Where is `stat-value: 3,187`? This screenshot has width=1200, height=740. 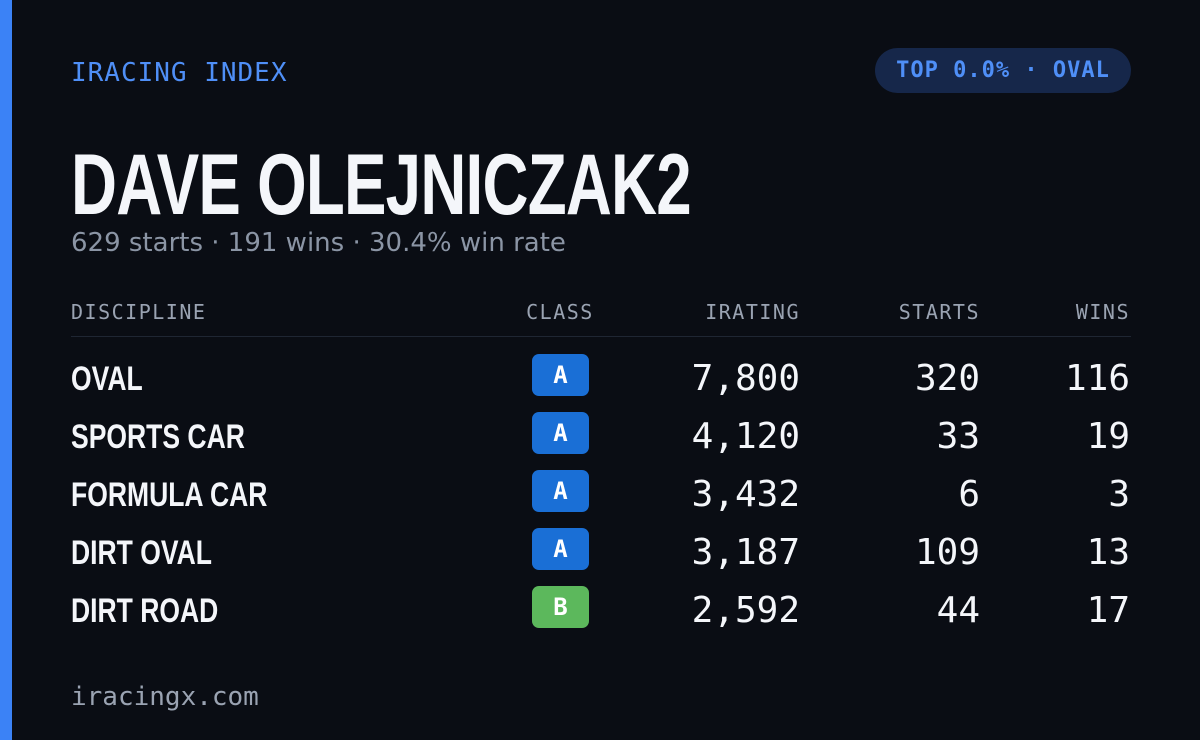
stat-value: 3,187 is located at coordinates (745, 552).